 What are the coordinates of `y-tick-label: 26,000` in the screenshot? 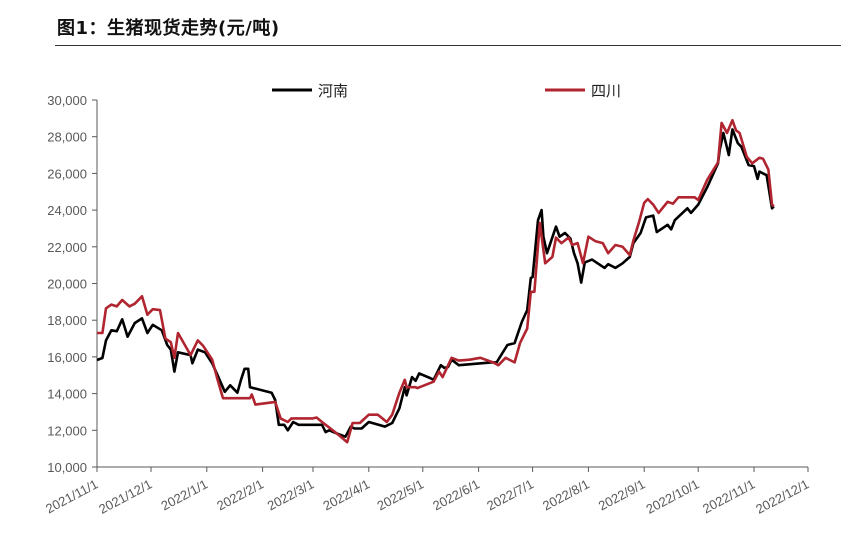 It's located at (67, 173).